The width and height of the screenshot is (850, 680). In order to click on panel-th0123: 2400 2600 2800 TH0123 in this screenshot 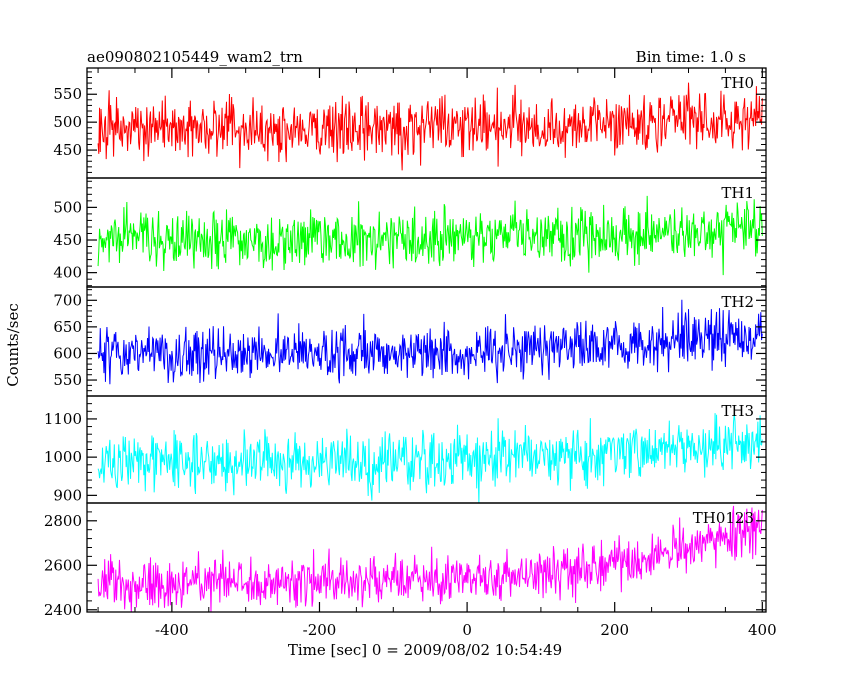, I will do `click(405, 560)`.